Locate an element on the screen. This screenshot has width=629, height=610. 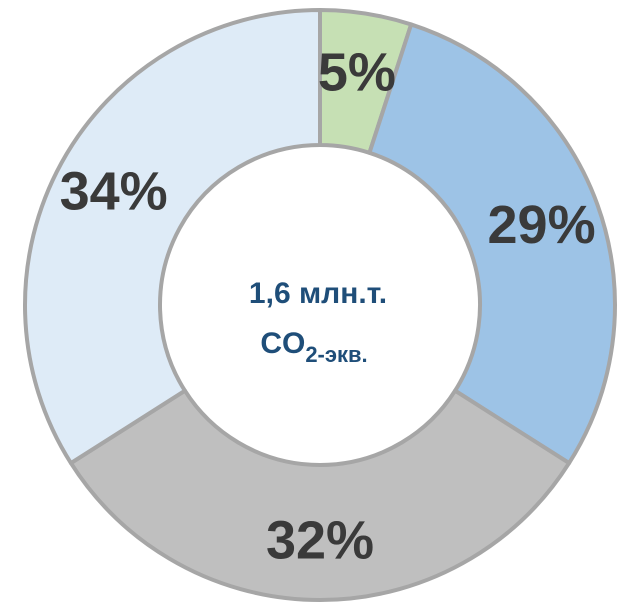
center-unit-label: CO2-экв. is located at coordinates (313, 347).